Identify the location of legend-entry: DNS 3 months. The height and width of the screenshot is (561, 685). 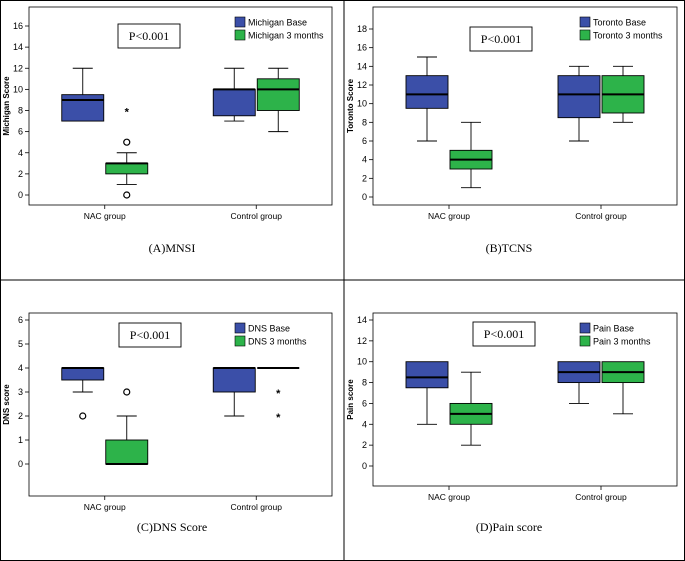
(277, 342).